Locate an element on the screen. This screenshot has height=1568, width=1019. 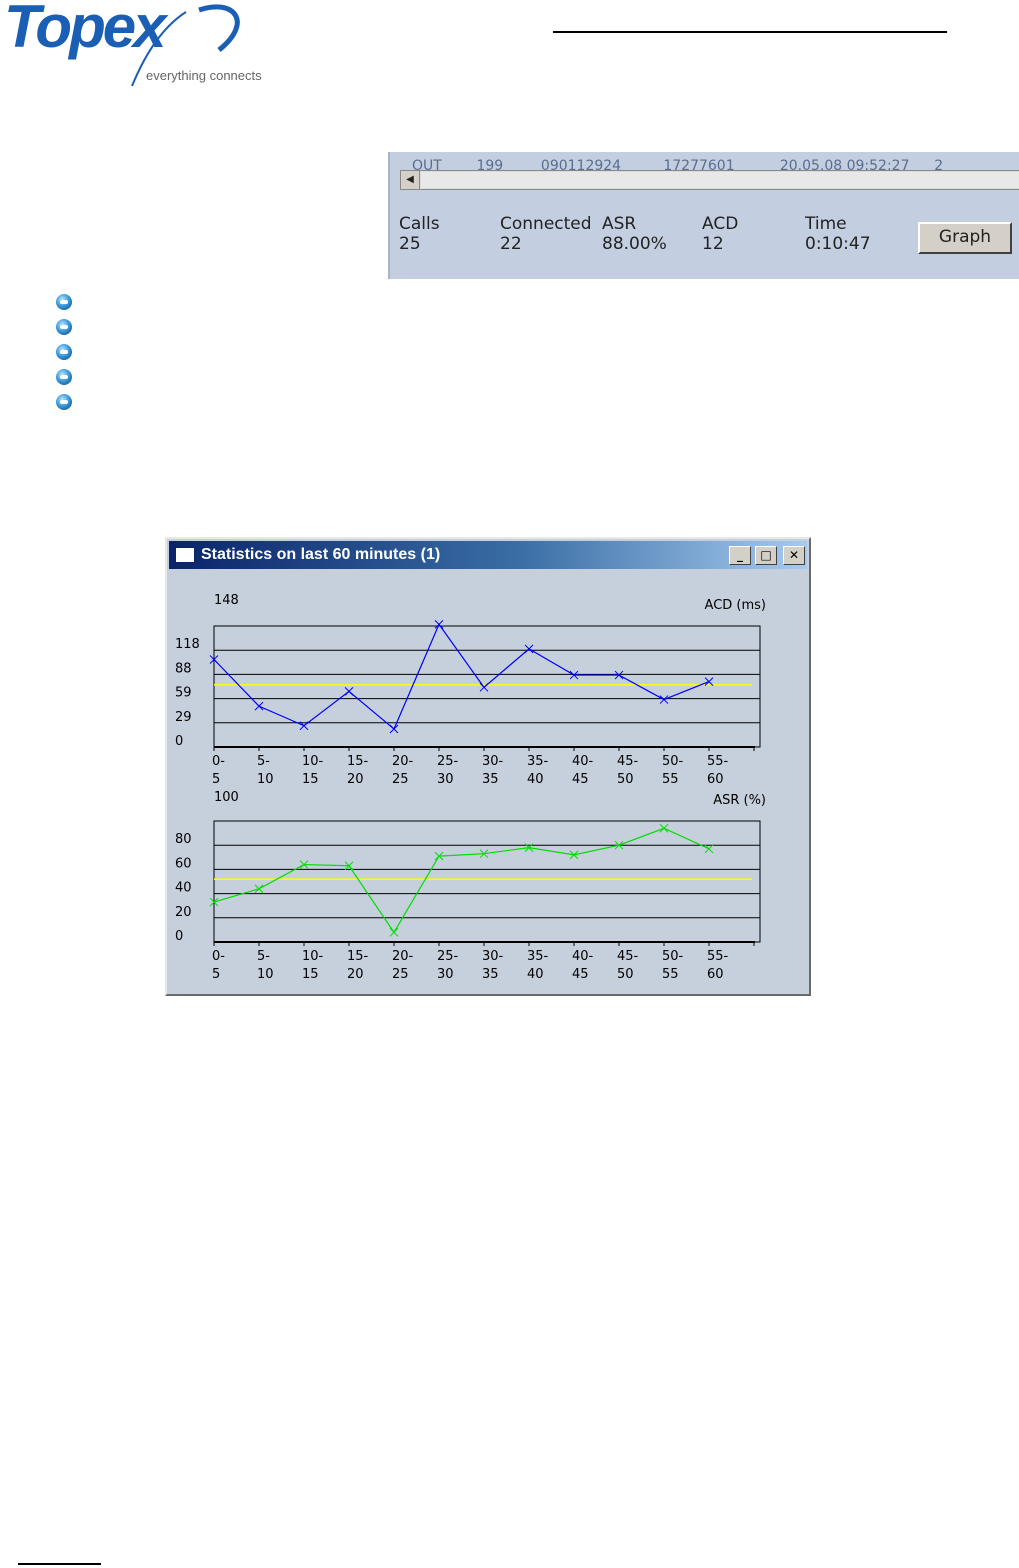
x-tick-label: 35 is located at coordinates (490, 779).